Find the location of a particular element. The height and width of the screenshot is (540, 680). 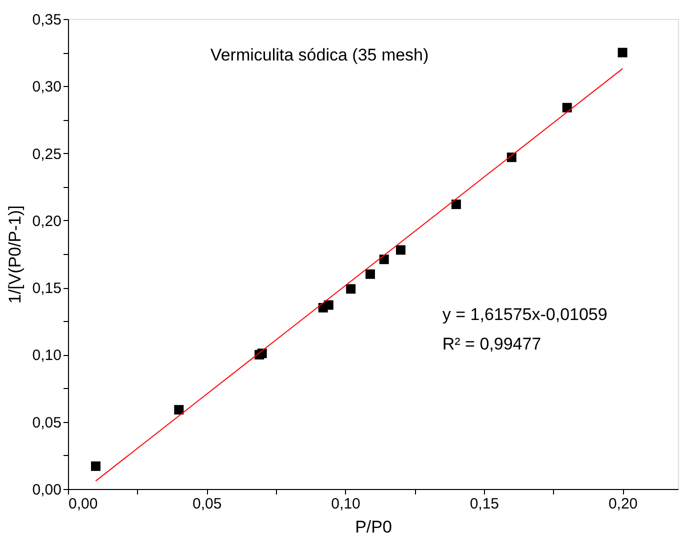

y-tick-label: 0,35 is located at coordinates (47, 20).